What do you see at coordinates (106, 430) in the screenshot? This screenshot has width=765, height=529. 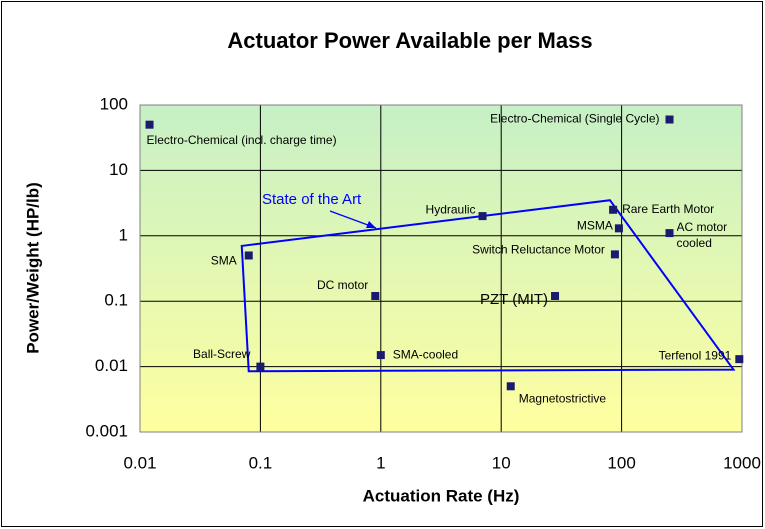 I see `y-tick-label: 0.001` at bounding box center [106, 430].